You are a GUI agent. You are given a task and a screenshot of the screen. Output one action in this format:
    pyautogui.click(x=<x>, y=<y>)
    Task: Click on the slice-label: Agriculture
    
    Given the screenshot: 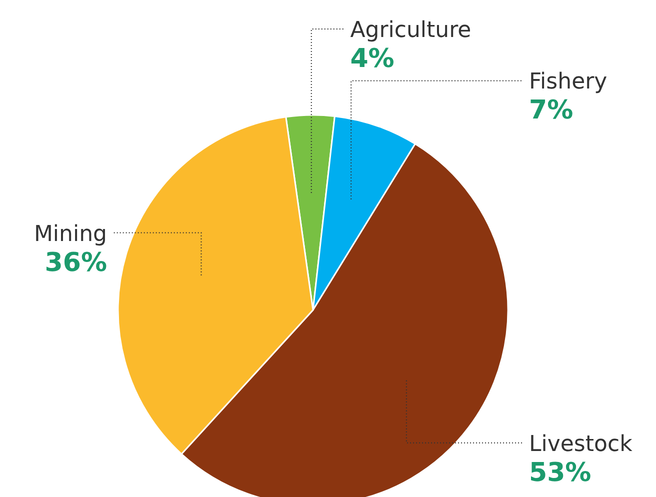 What is the action you would take?
    pyautogui.click(x=411, y=31)
    